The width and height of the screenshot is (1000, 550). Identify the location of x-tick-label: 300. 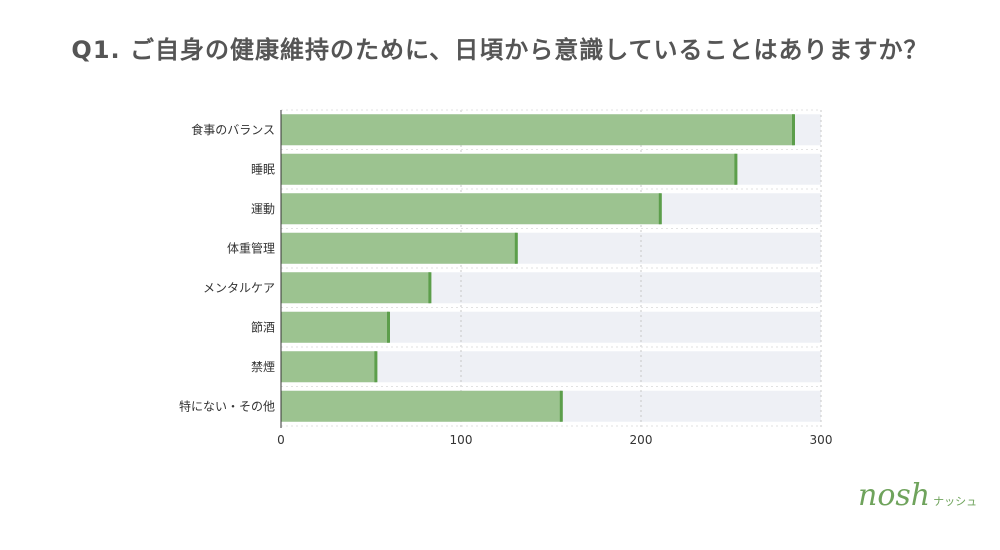
(821, 440).